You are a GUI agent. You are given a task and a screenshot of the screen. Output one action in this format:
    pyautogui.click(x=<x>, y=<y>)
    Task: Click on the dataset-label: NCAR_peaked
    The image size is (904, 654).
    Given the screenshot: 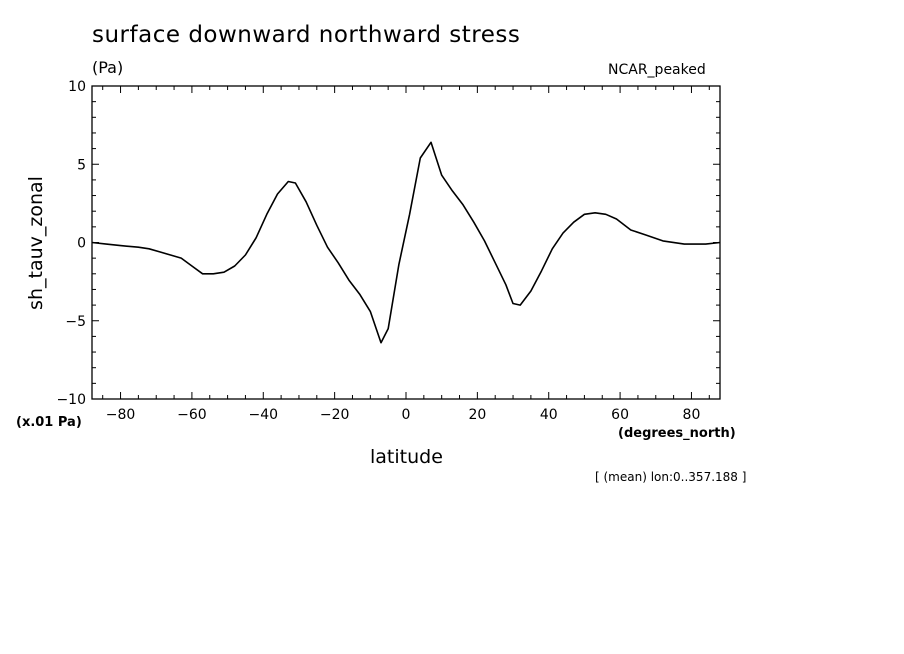 What is the action you would take?
    pyautogui.click(x=657, y=70)
    